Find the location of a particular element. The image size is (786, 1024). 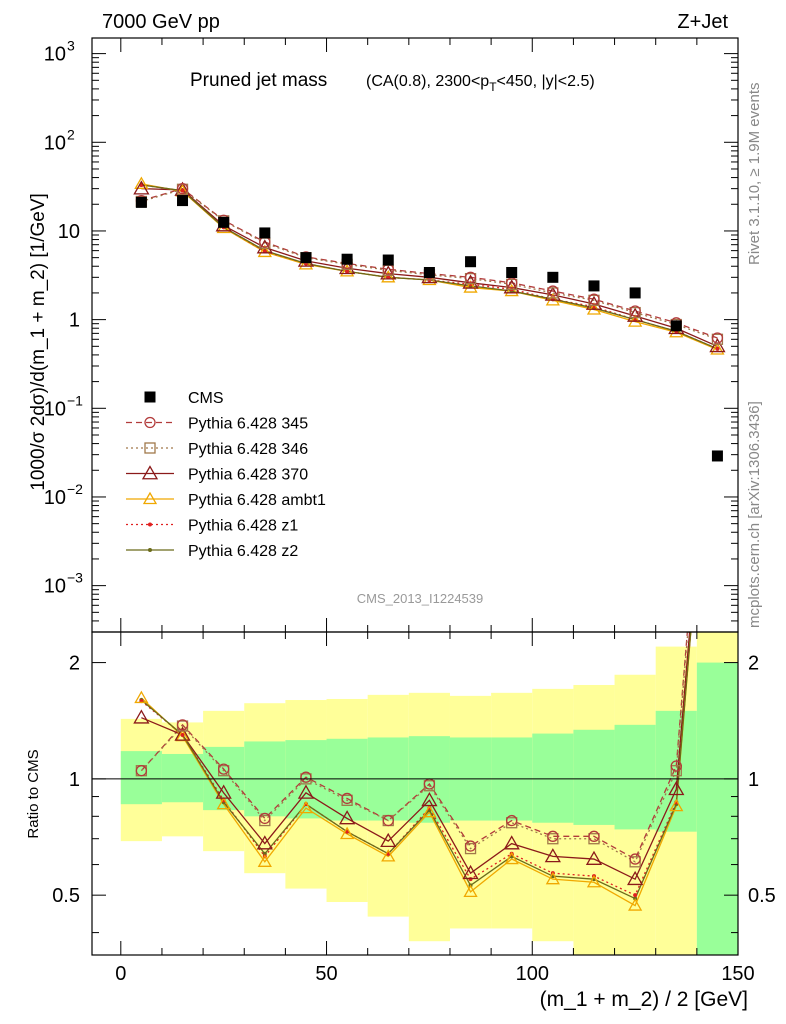

ratio-y-tick-label-right: 0.5 is located at coordinates (762, 896).